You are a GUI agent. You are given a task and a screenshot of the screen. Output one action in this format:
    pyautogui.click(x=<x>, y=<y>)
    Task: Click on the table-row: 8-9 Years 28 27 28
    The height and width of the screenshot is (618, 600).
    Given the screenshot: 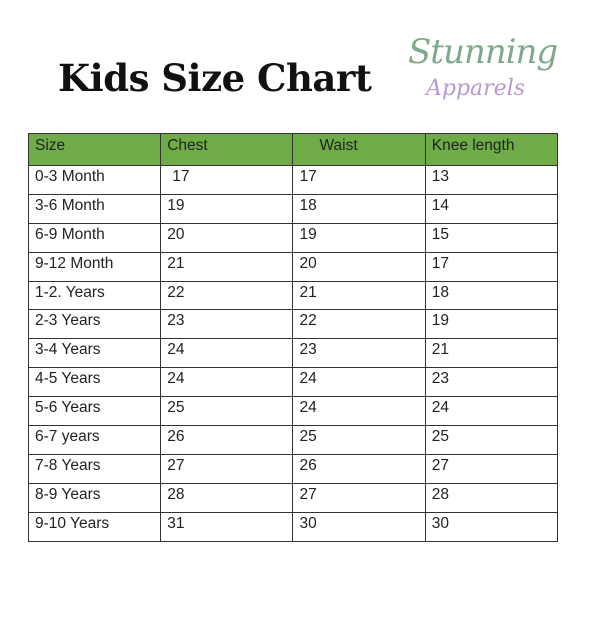 What is the action you would take?
    pyautogui.click(x=293, y=497)
    